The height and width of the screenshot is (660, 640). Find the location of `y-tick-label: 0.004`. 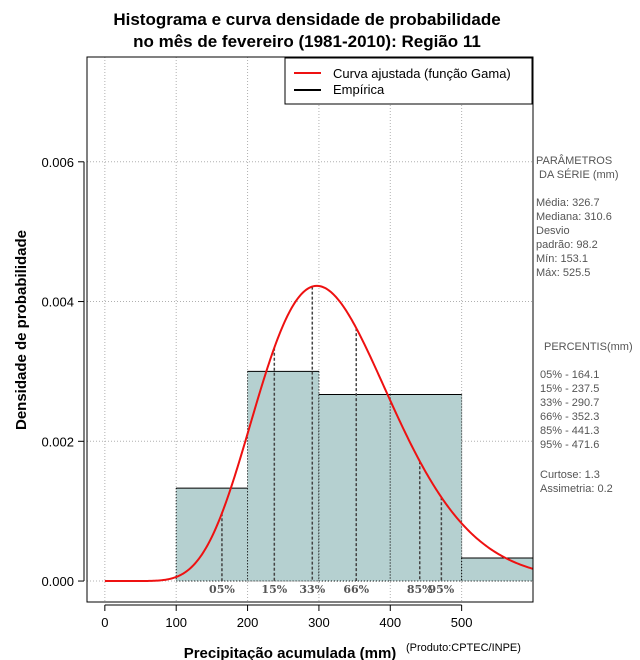

y-tick-label: 0.004 is located at coordinates (57, 302).